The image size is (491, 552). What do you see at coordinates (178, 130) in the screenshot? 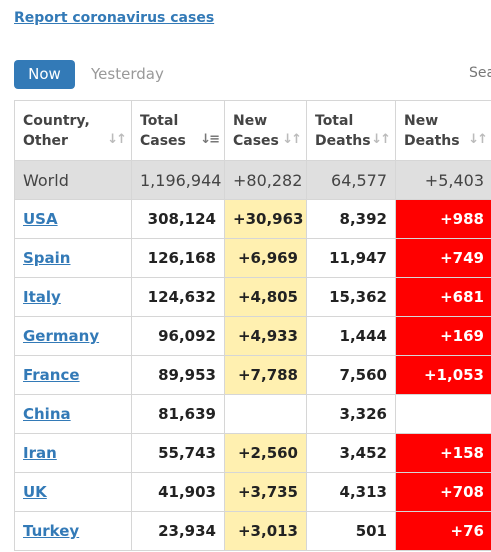
I see `col-header-total-cases: Total Cases ↓≡` at bounding box center [178, 130].